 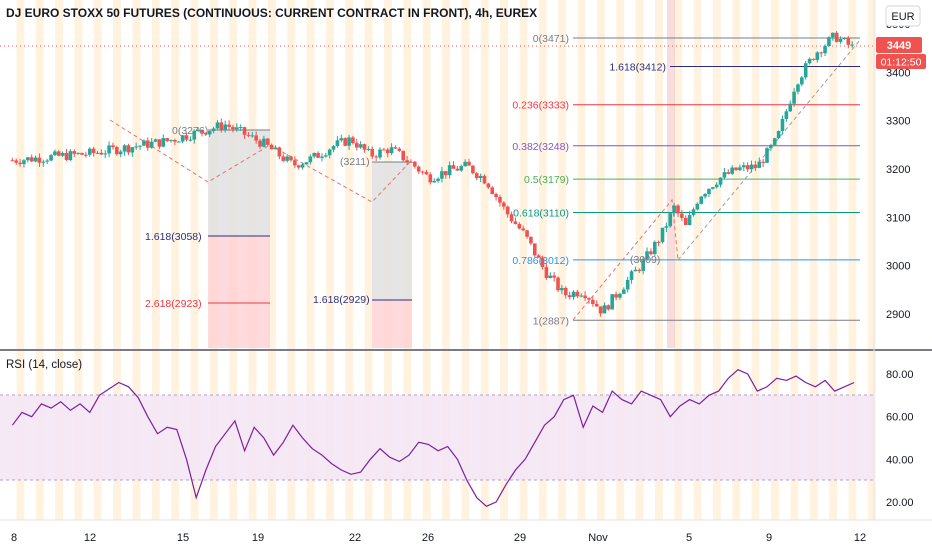 I want to click on currency-button: EUR, so click(x=903, y=16).